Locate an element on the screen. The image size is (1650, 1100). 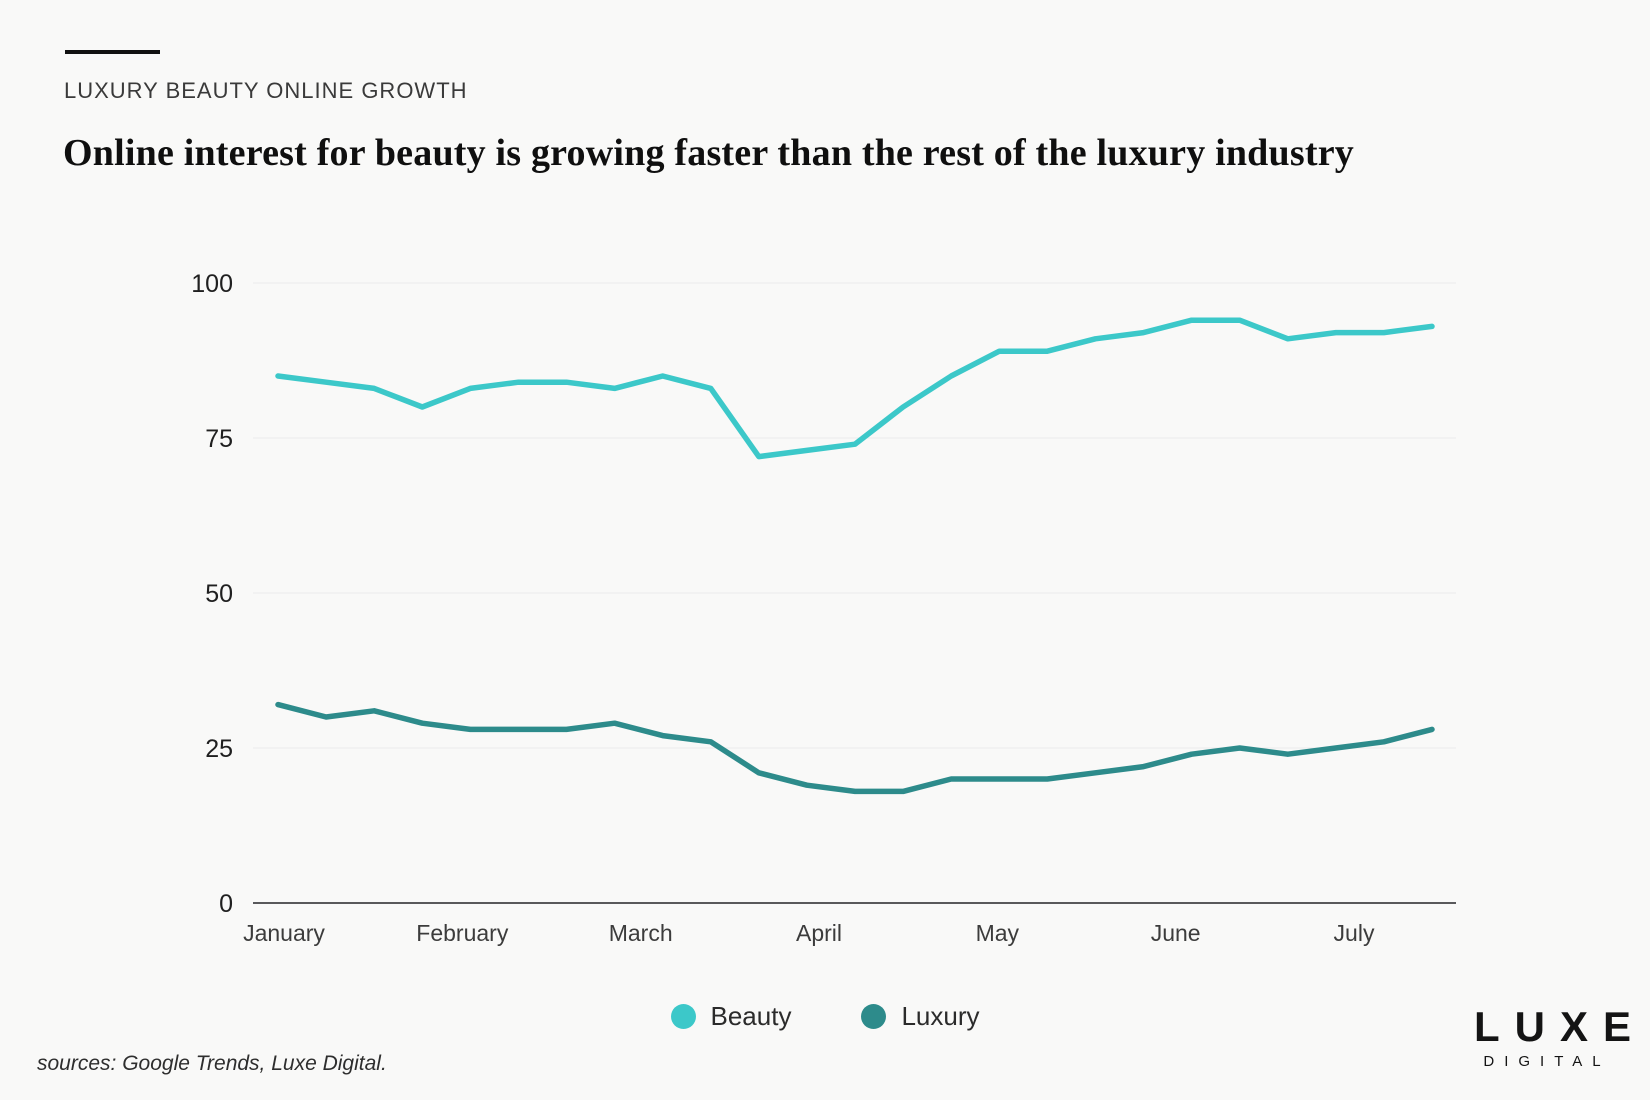
x-tick-label-june: June is located at coordinates (1176, 933).